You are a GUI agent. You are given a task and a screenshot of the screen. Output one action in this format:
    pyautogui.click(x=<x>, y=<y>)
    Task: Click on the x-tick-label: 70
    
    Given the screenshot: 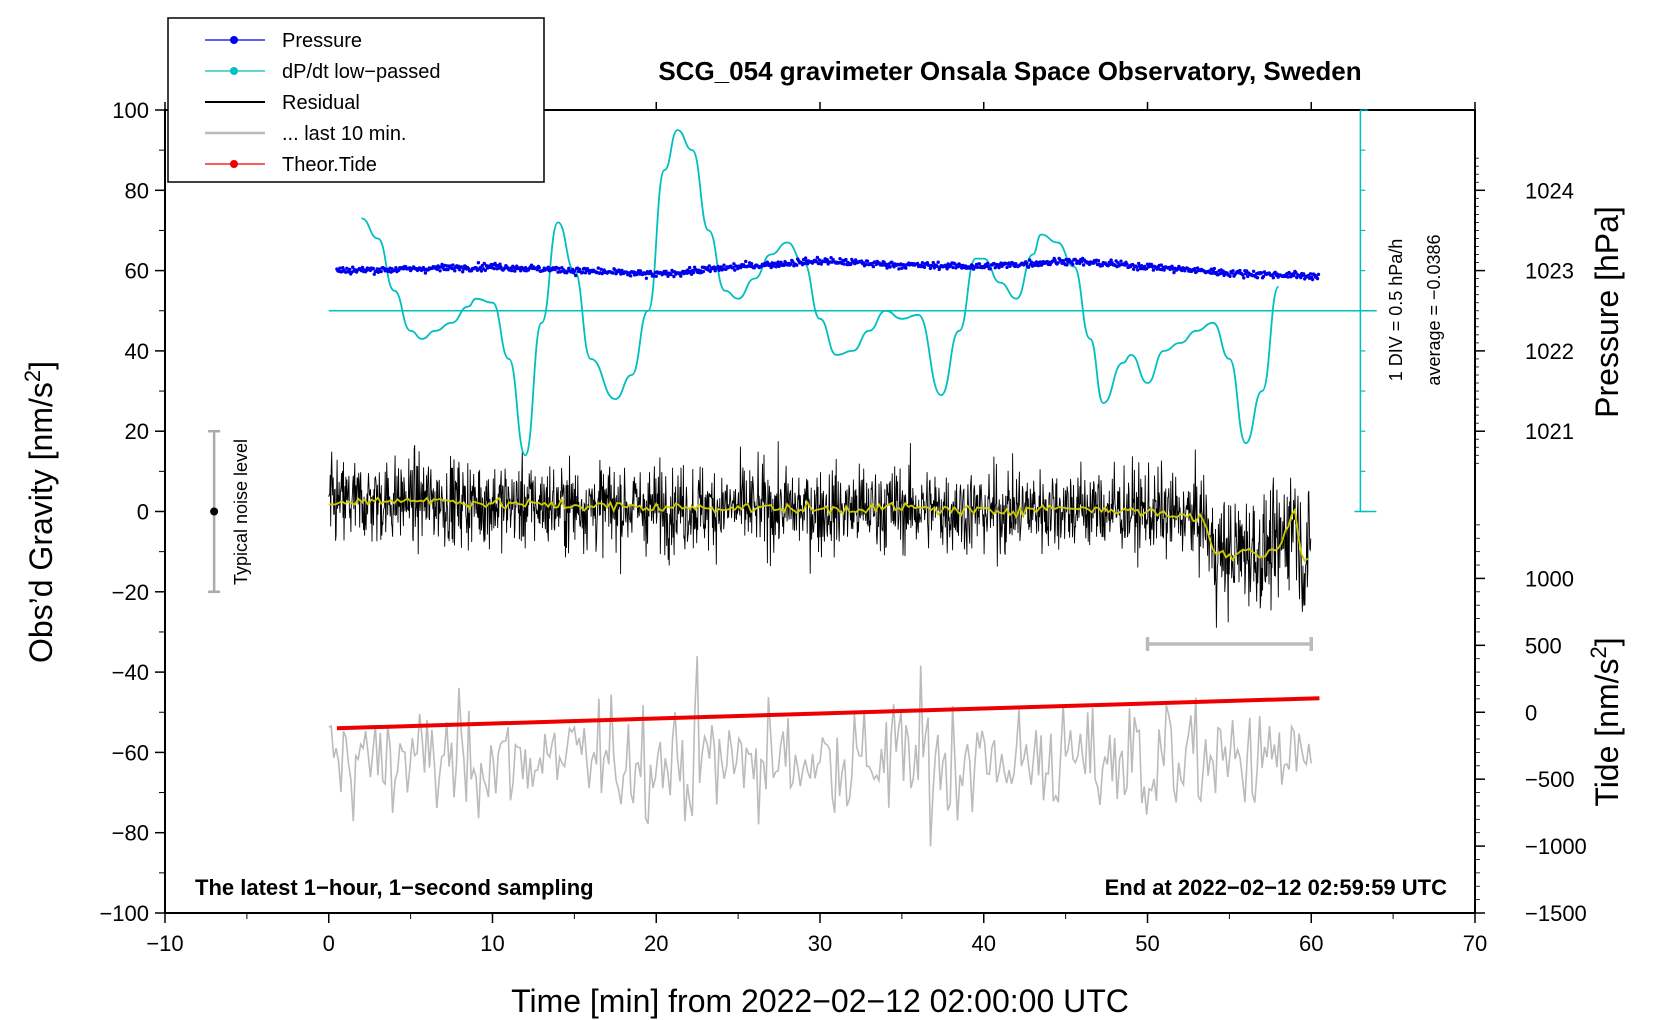 What is the action you would take?
    pyautogui.click(x=1475, y=943)
    